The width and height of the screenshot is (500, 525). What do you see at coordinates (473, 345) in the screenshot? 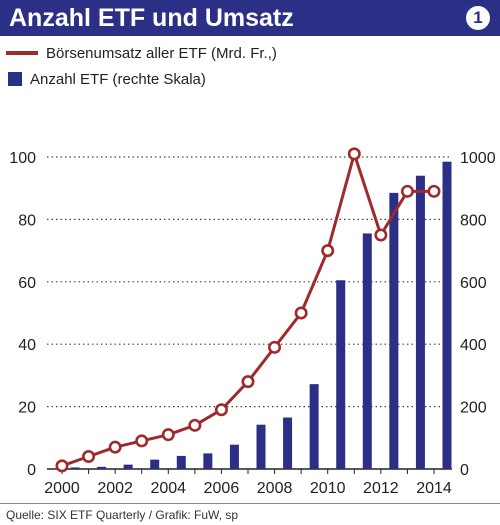
I see `y-right-tick-label: 400` at bounding box center [473, 345].